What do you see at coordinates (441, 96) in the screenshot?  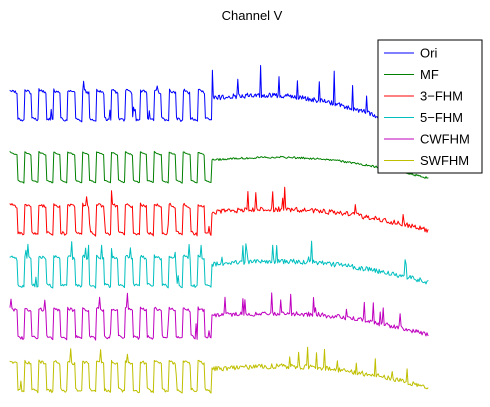 I see `legend-label: 3−FHM` at bounding box center [441, 96].